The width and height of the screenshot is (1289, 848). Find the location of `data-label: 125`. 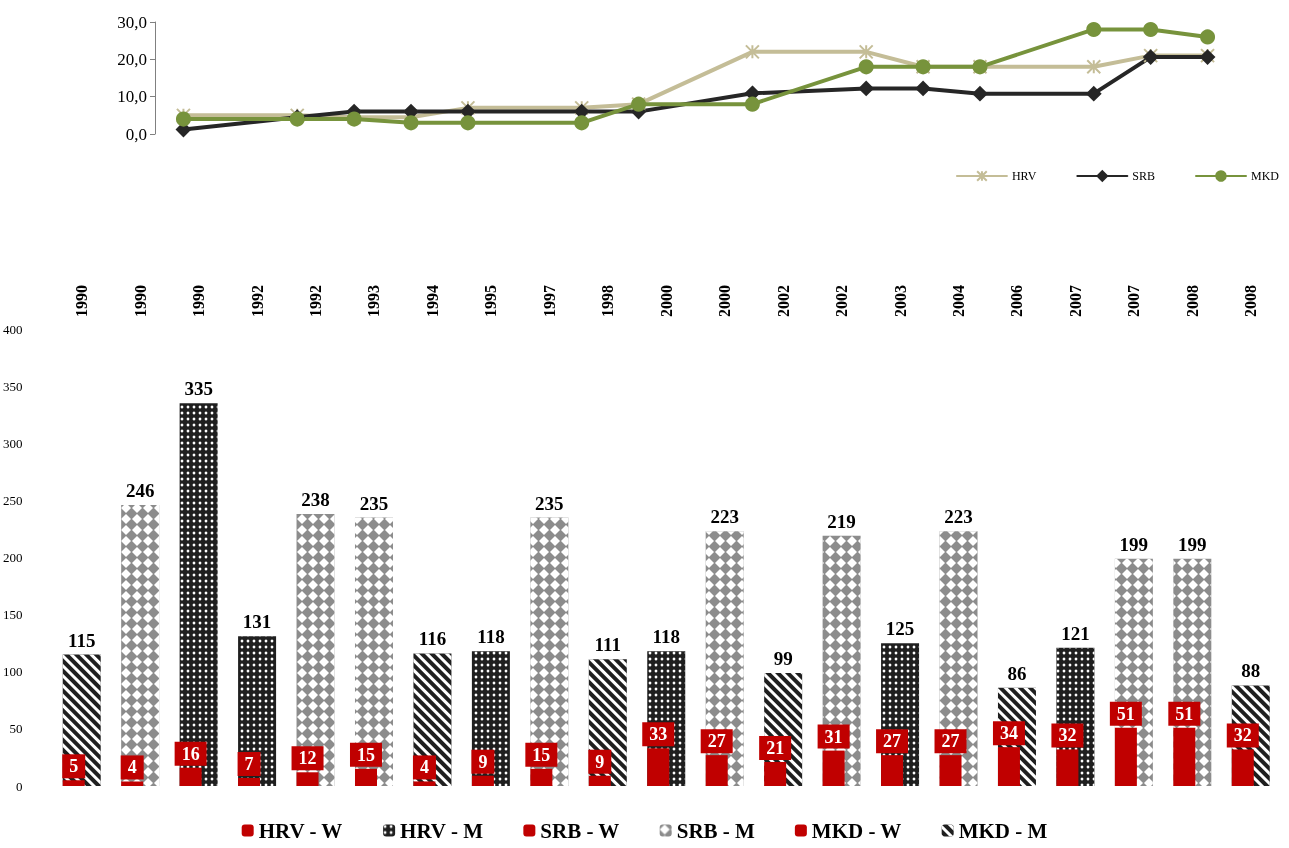

data-label: 125 is located at coordinates (900, 629).